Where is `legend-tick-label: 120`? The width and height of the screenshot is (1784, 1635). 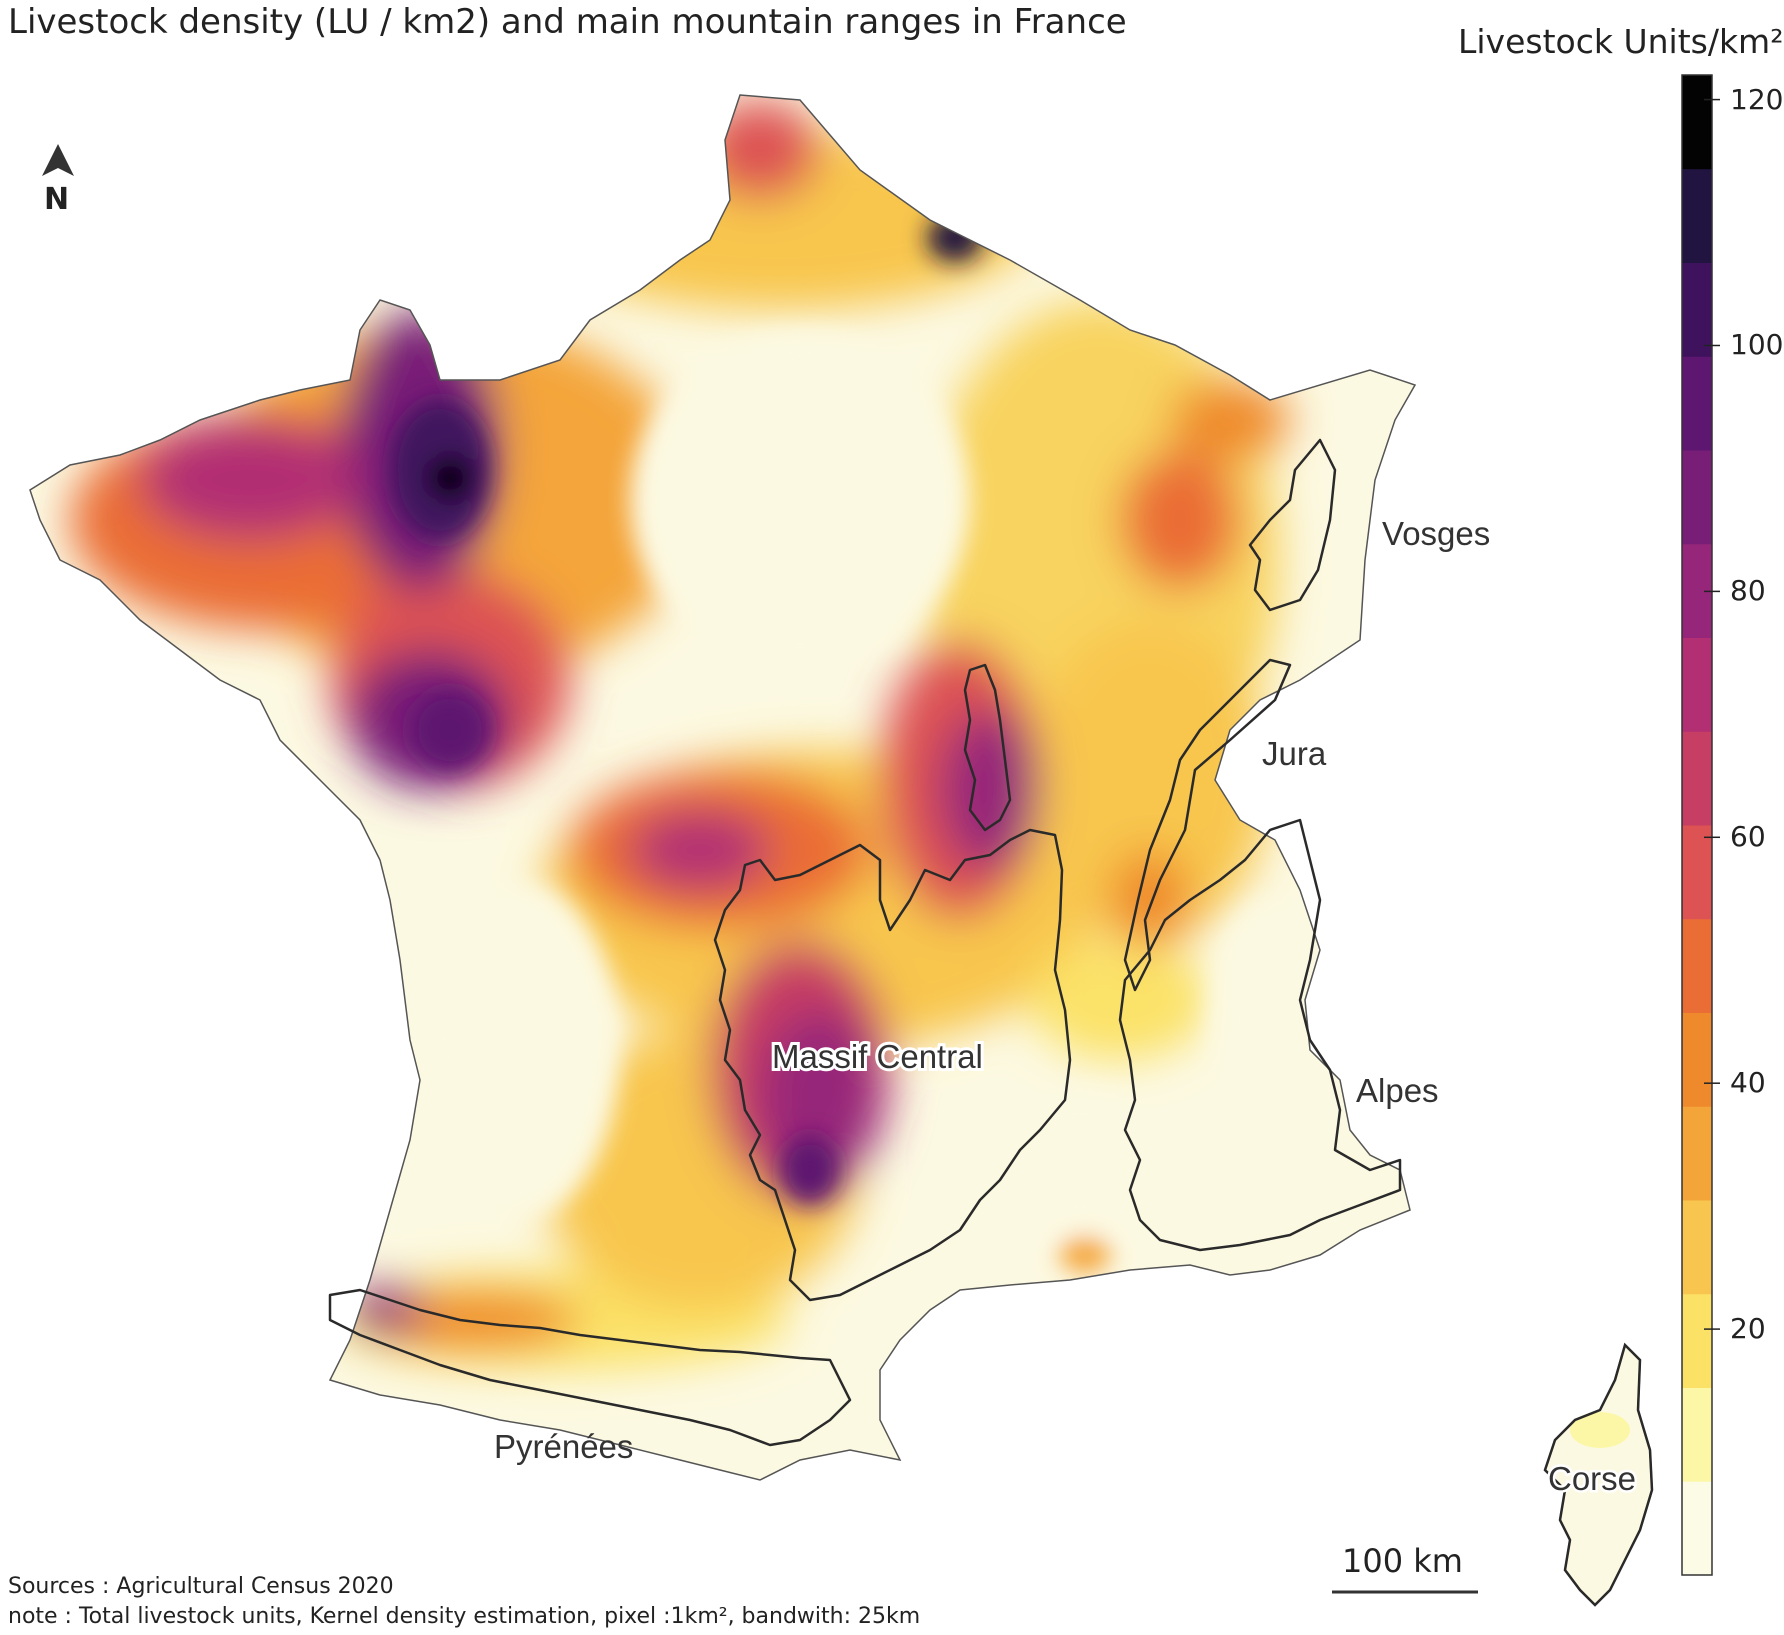 legend-tick-label: 120 is located at coordinates (1757, 99).